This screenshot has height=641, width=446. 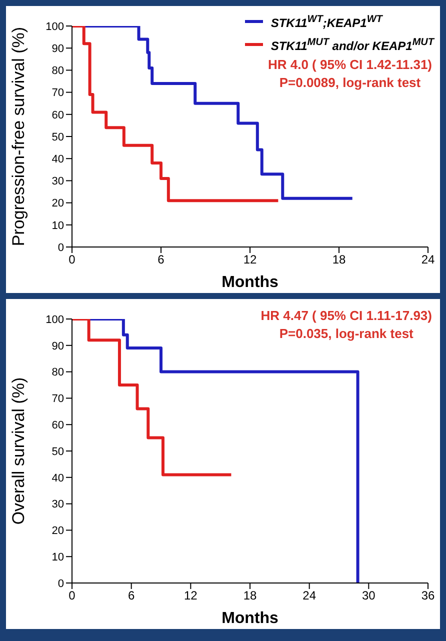 What do you see at coordinates (18, 451) in the screenshot?
I see `y-axis-title: Overall survival (%)` at bounding box center [18, 451].